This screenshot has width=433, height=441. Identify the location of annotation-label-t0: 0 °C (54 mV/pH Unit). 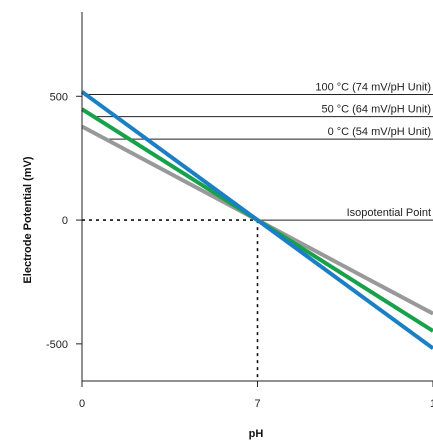
(379, 132).